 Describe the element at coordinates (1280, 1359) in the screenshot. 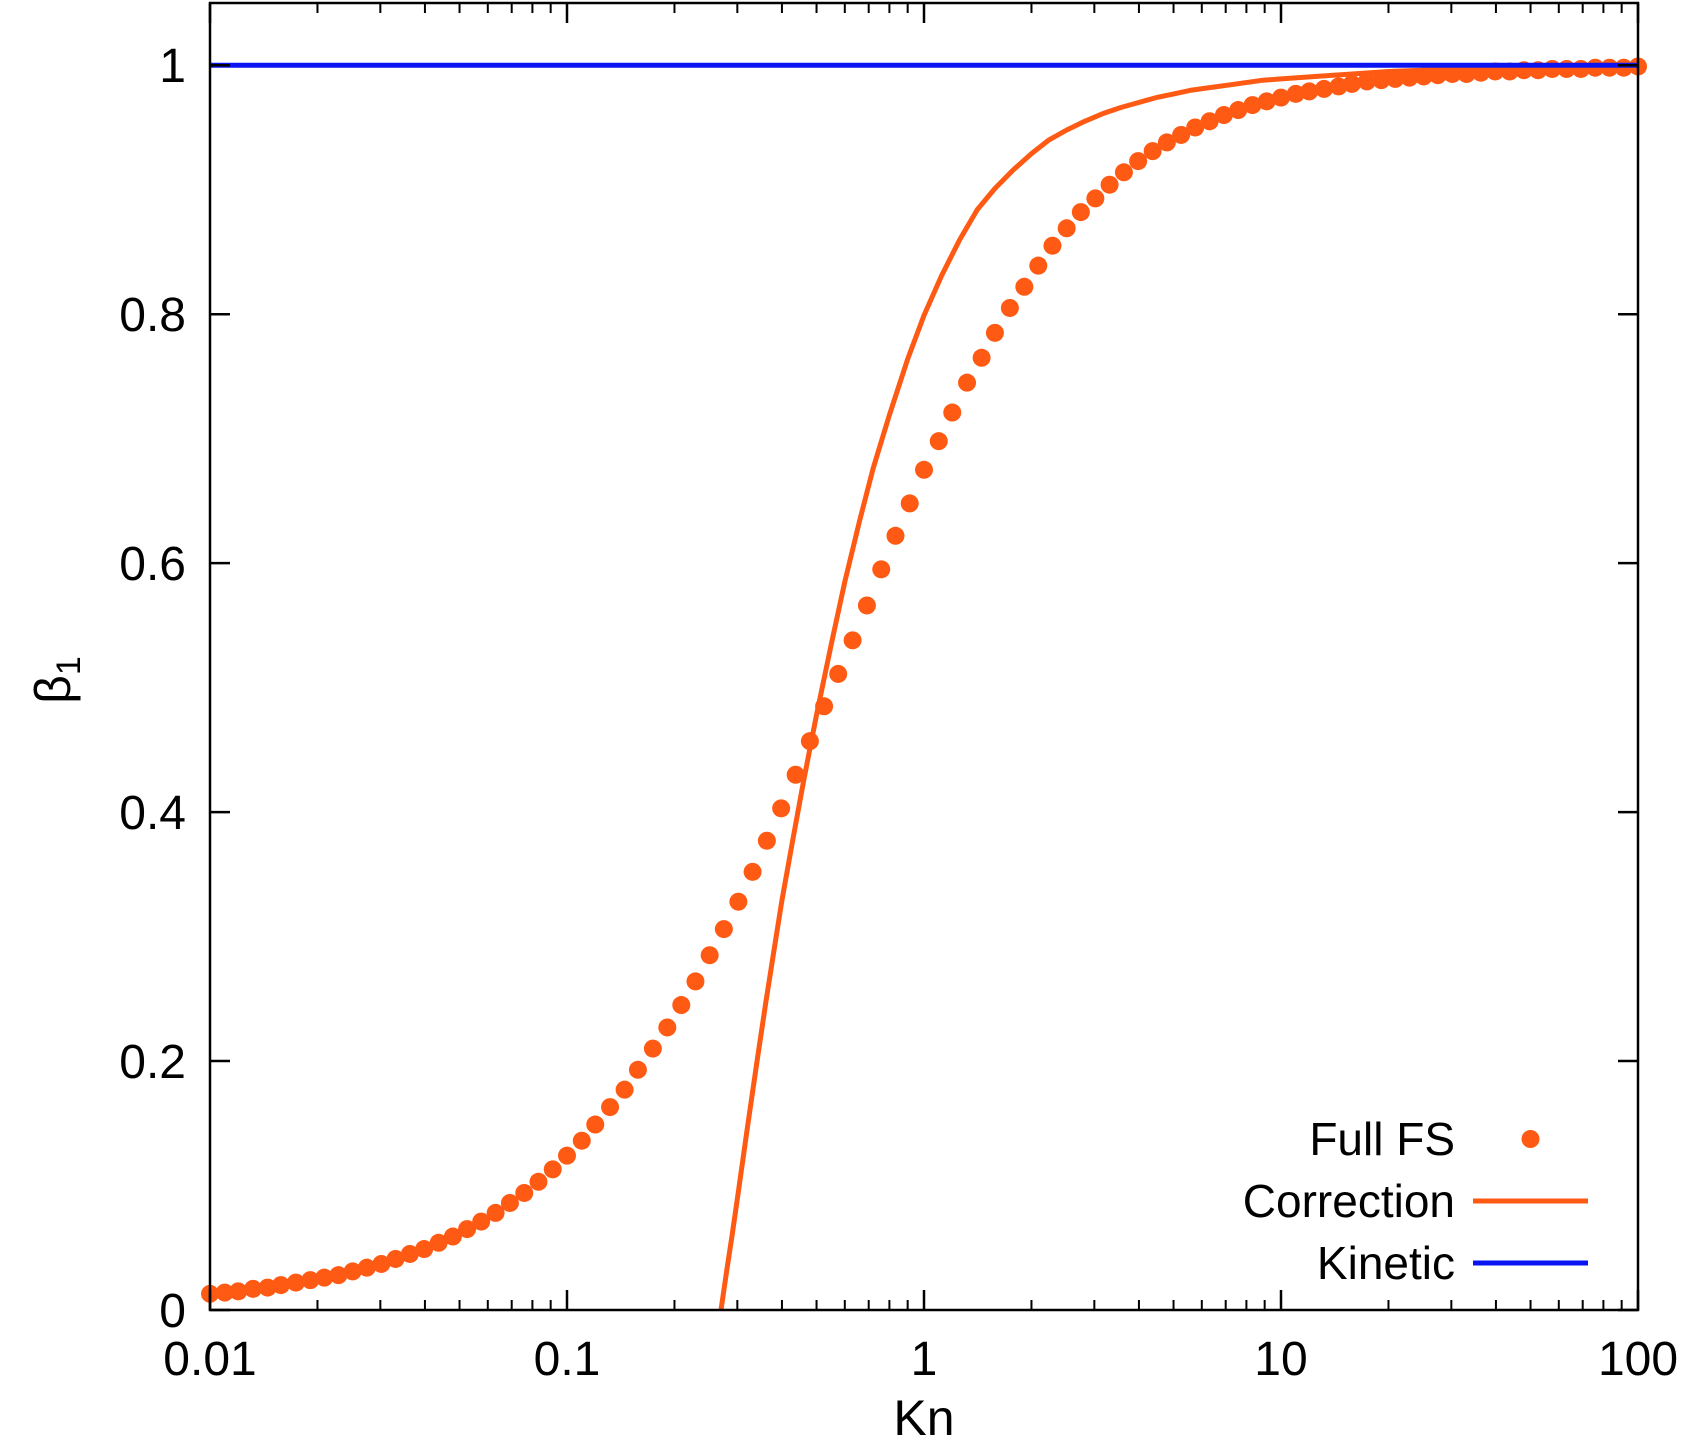

I see `x-tick-label: 10` at that location.